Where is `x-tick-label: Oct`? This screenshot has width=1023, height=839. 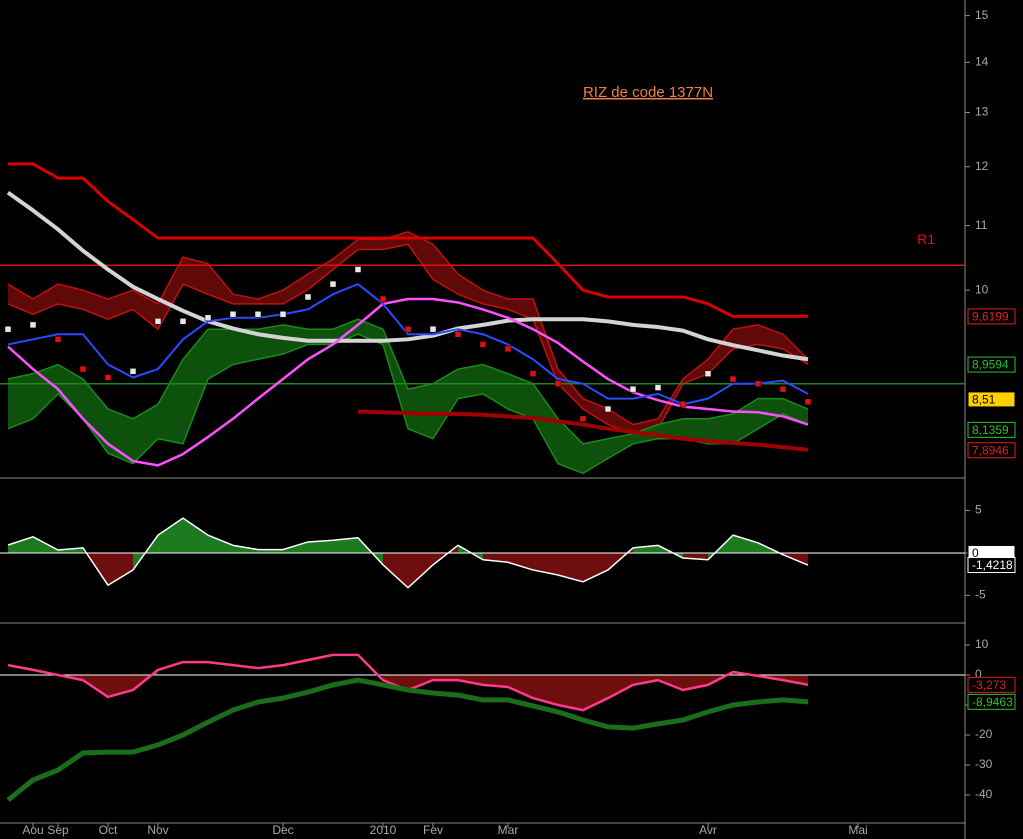 x-tick-label: Oct is located at coordinates (108, 830).